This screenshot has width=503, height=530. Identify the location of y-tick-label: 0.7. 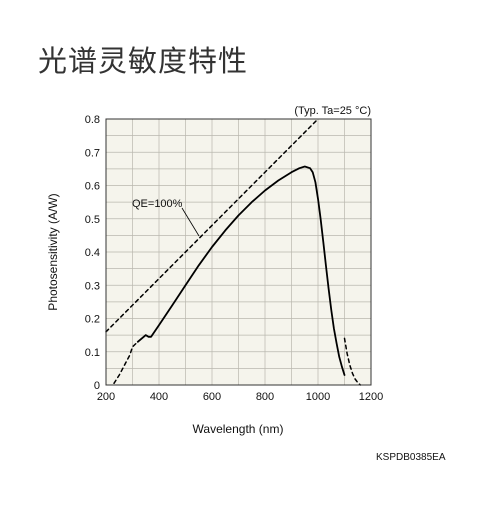
(92, 153).